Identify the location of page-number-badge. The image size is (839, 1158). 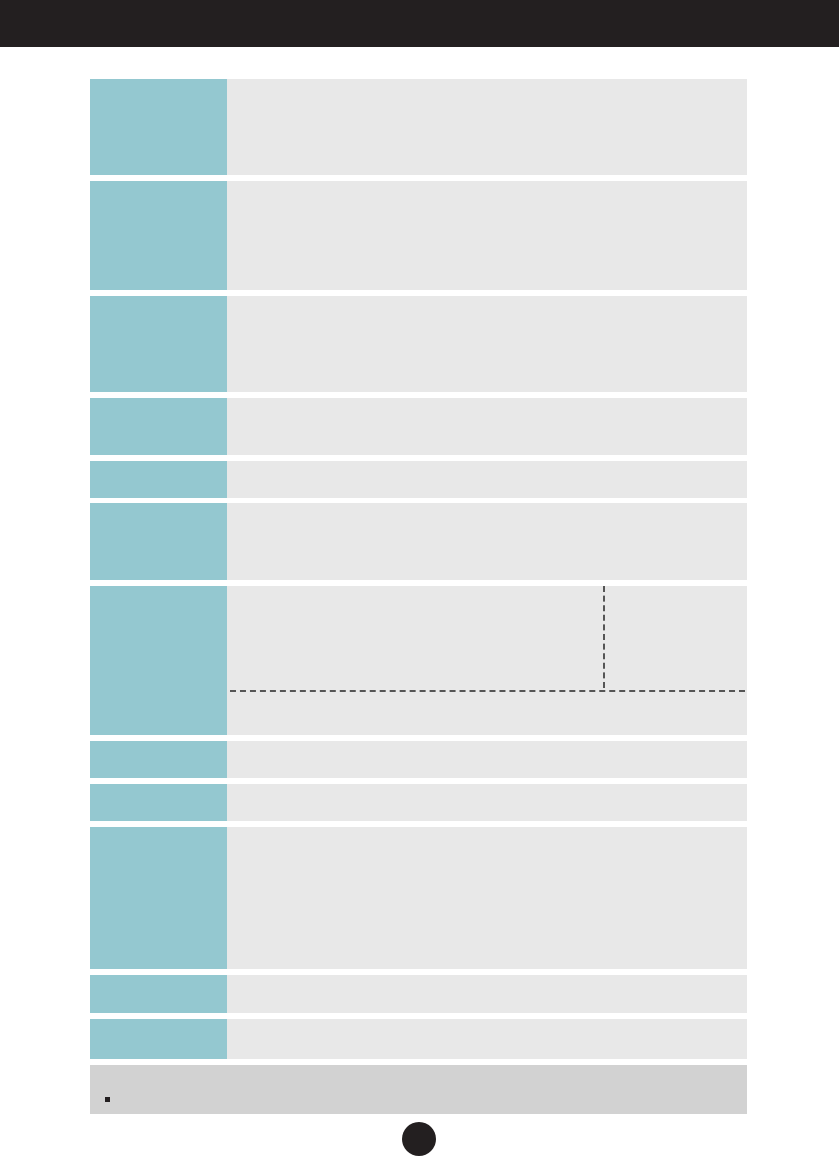
(419, 1139).